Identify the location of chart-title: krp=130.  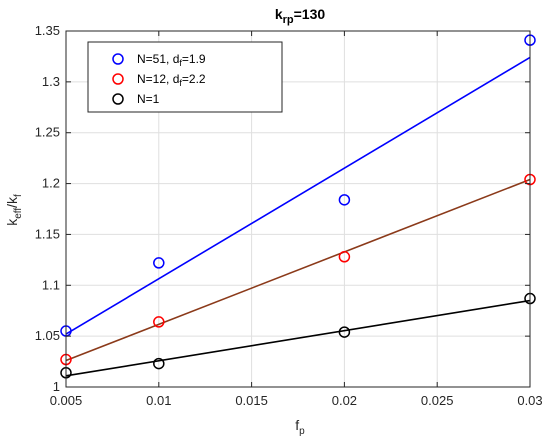
(300, 16).